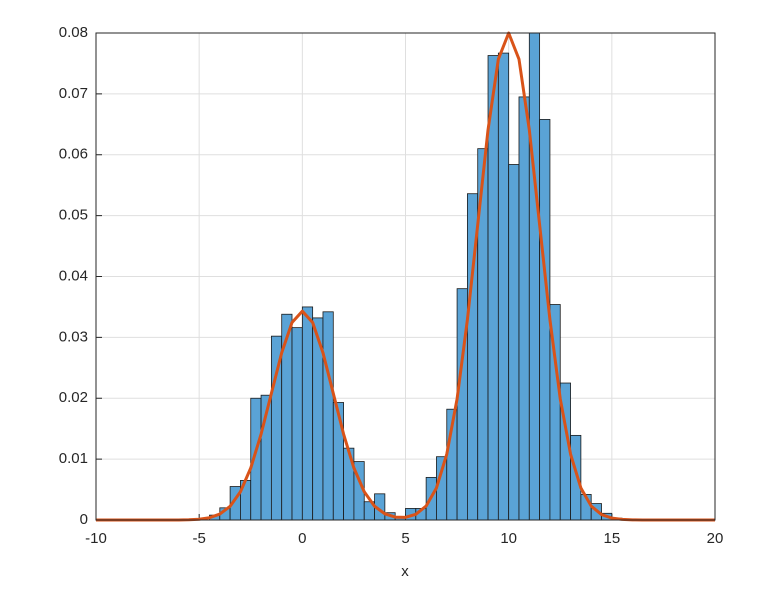 This screenshot has width=767, height=600. What do you see at coordinates (73, 93) in the screenshot?
I see `y-tick-label: 0.07` at bounding box center [73, 93].